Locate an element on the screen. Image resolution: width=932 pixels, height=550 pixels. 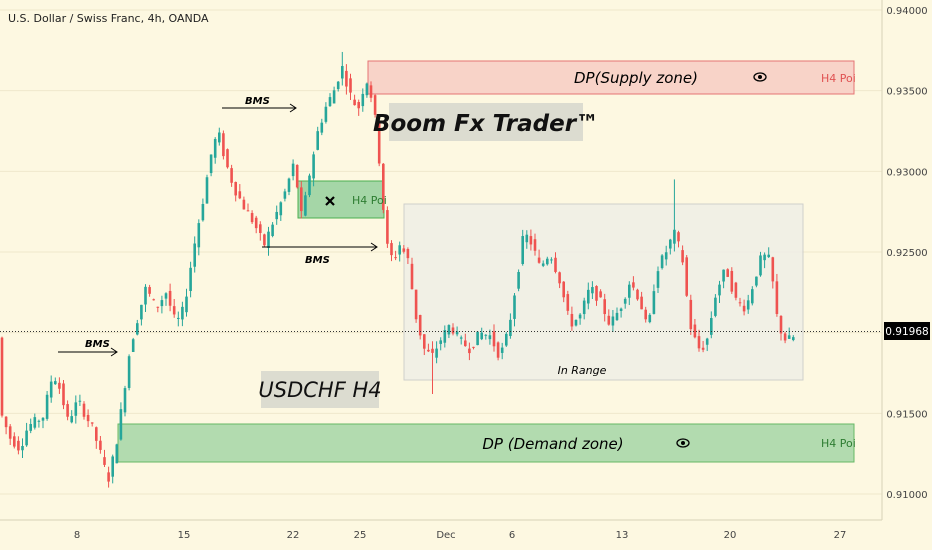
title-box is located at coordinates (320, 389).